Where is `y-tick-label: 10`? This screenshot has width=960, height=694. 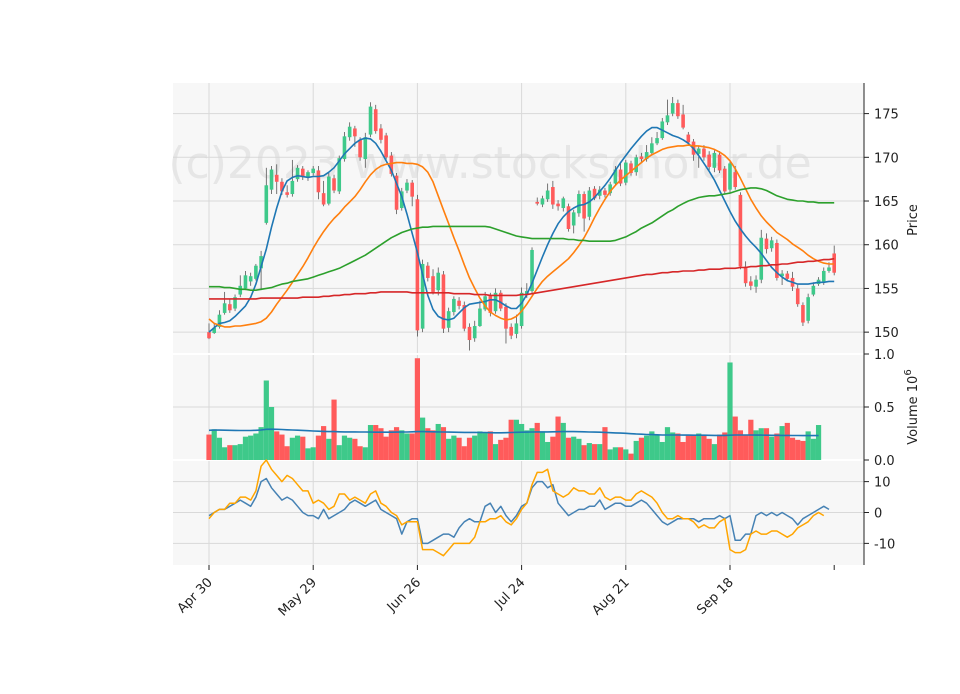
y-tick-label: 10 is located at coordinates (882, 483).